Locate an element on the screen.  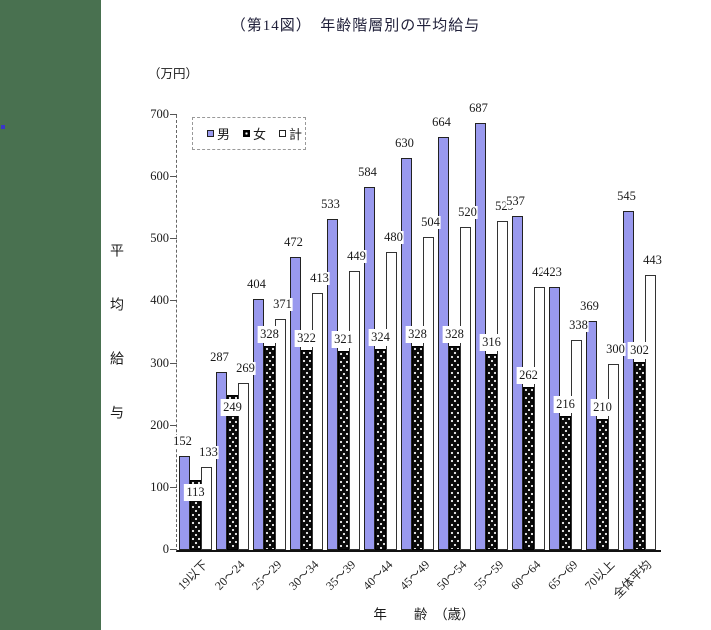
category-label: 20〜24 is located at coordinates (229, 575).